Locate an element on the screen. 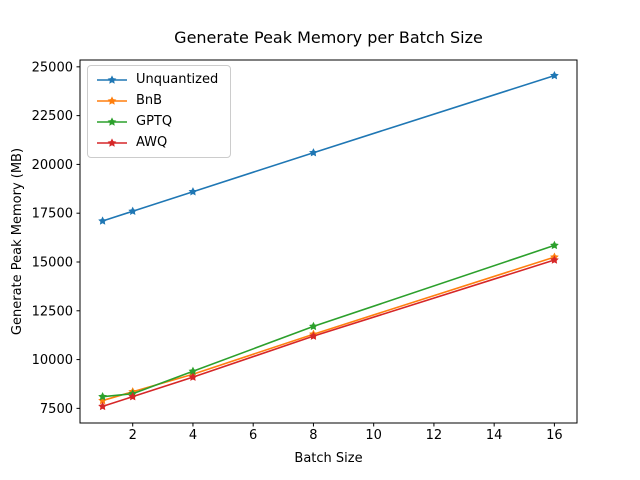  legend-item-unquantized: Unquantized is located at coordinates (157, 80).